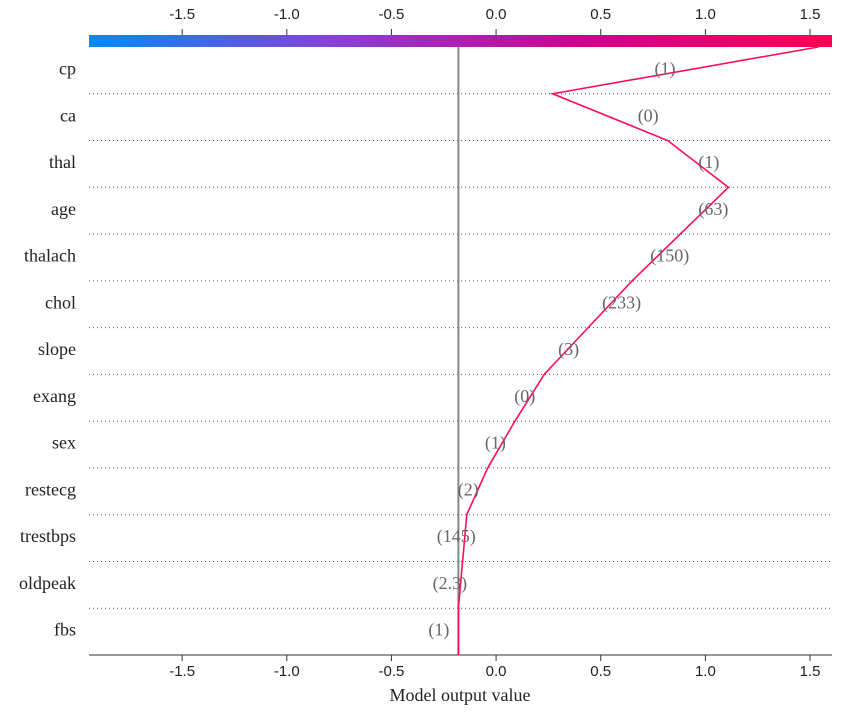 Image resolution: width=844 pixels, height=712 pixels. What do you see at coordinates (600, 14) in the screenshot?
I see `top-tick-label: 0.5` at bounding box center [600, 14].